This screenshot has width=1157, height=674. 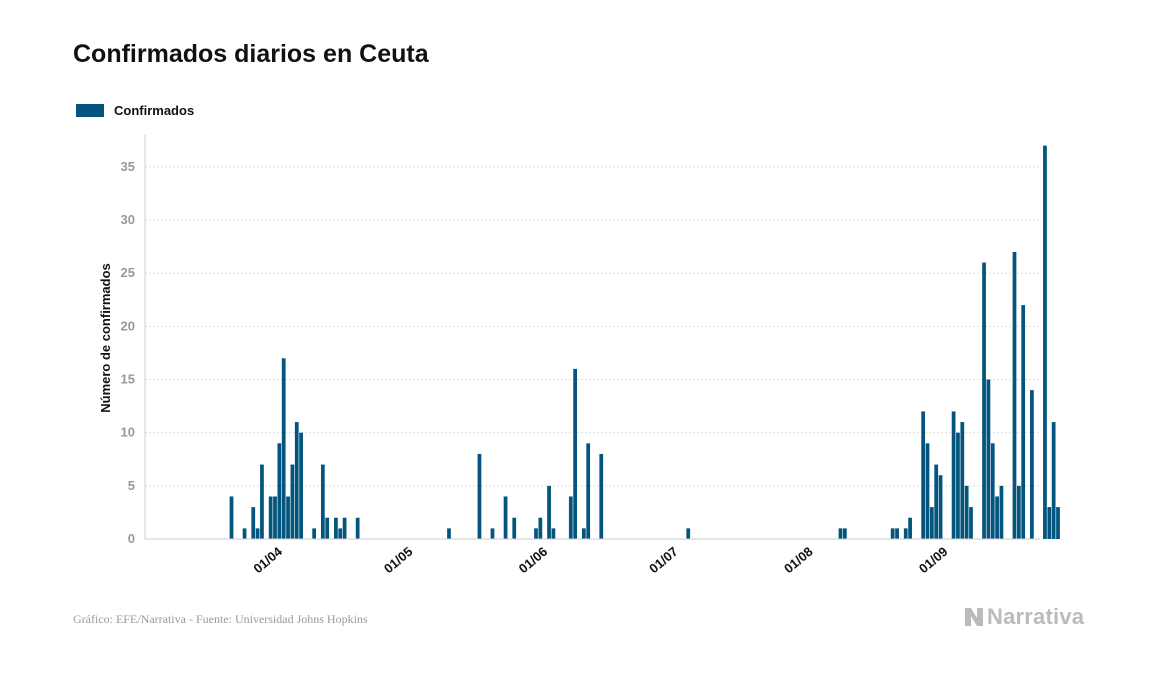 What do you see at coordinates (128, 325) in the screenshot?
I see `y-tick-label: 20` at bounding box center [128, 325].